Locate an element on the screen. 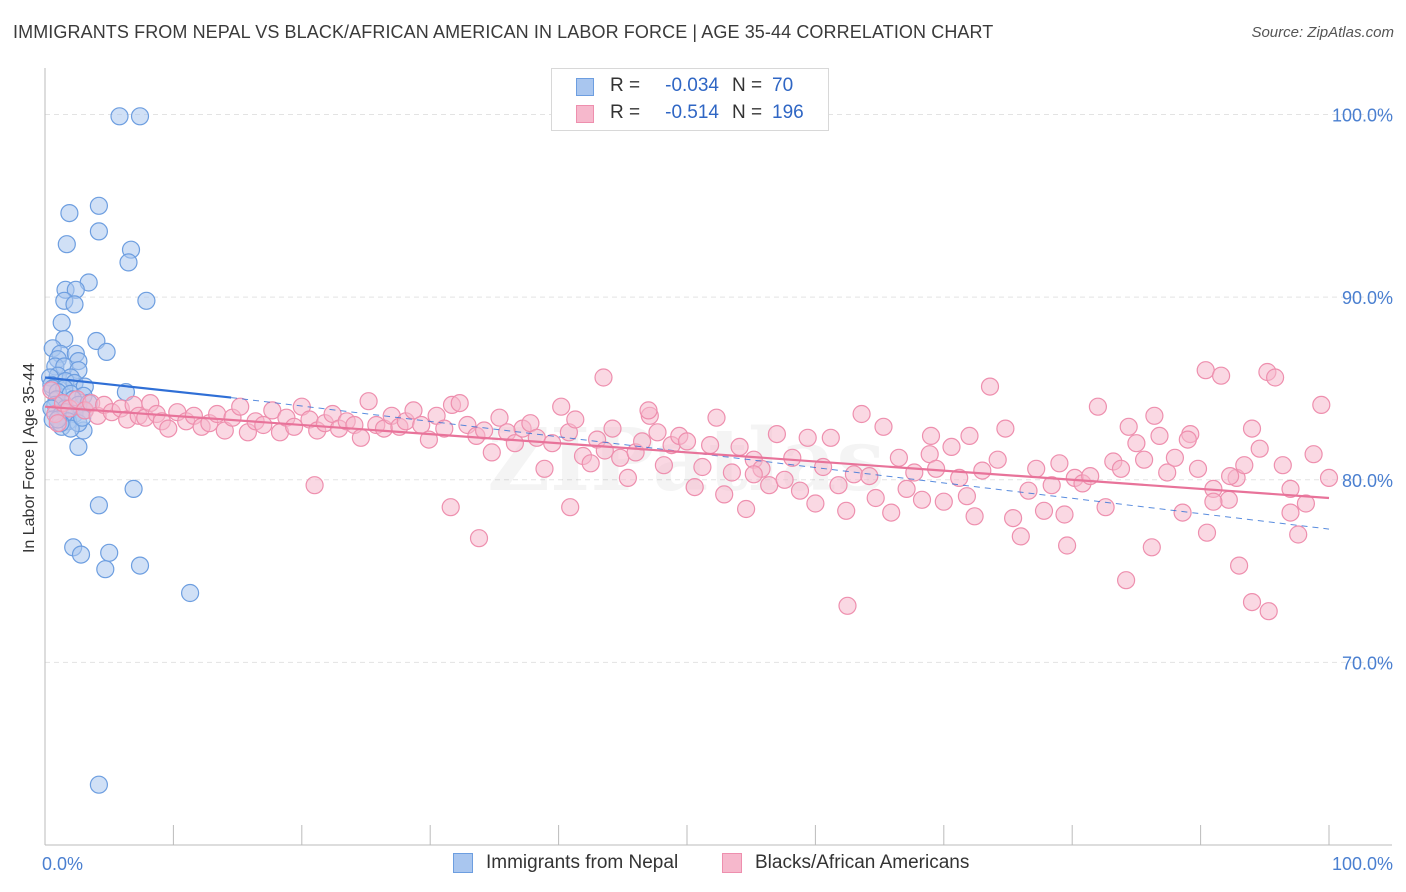 The image size is (1406, 892). x-tick-label: 0.0% is located at coordinates (62, 864).